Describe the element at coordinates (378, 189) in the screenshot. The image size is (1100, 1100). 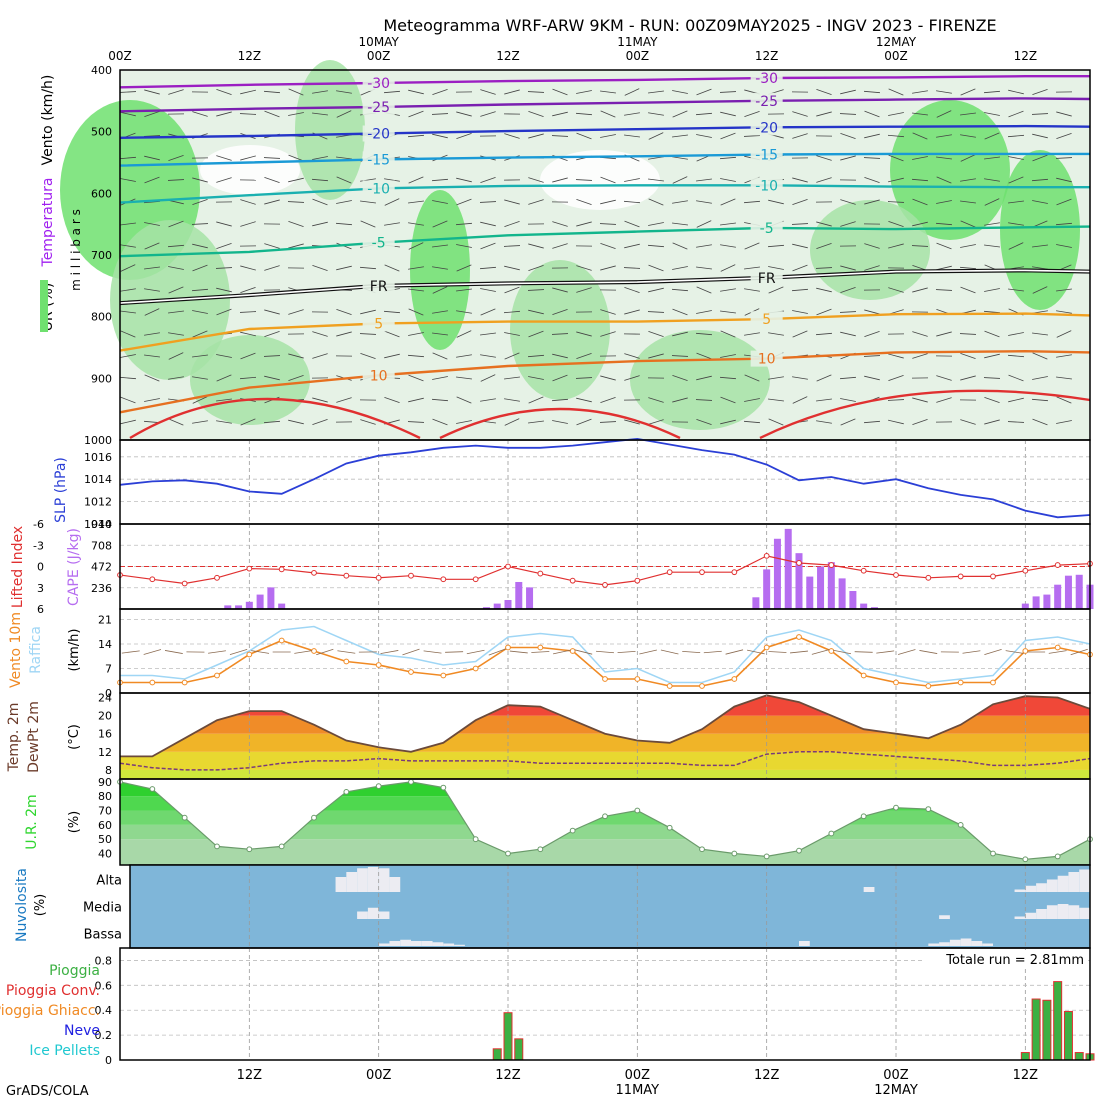
I see `isotherm-label: -10` at that location.